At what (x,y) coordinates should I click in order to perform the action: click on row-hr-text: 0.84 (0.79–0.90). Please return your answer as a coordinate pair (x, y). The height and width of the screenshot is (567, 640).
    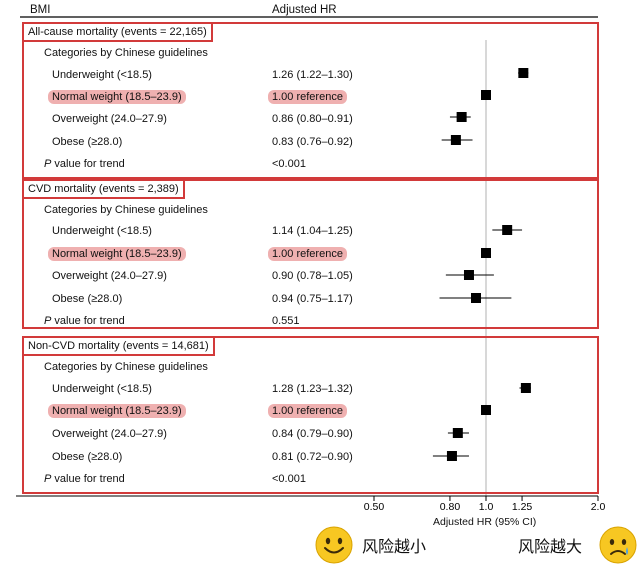
    Looking at the image, I should click on (312, 434).